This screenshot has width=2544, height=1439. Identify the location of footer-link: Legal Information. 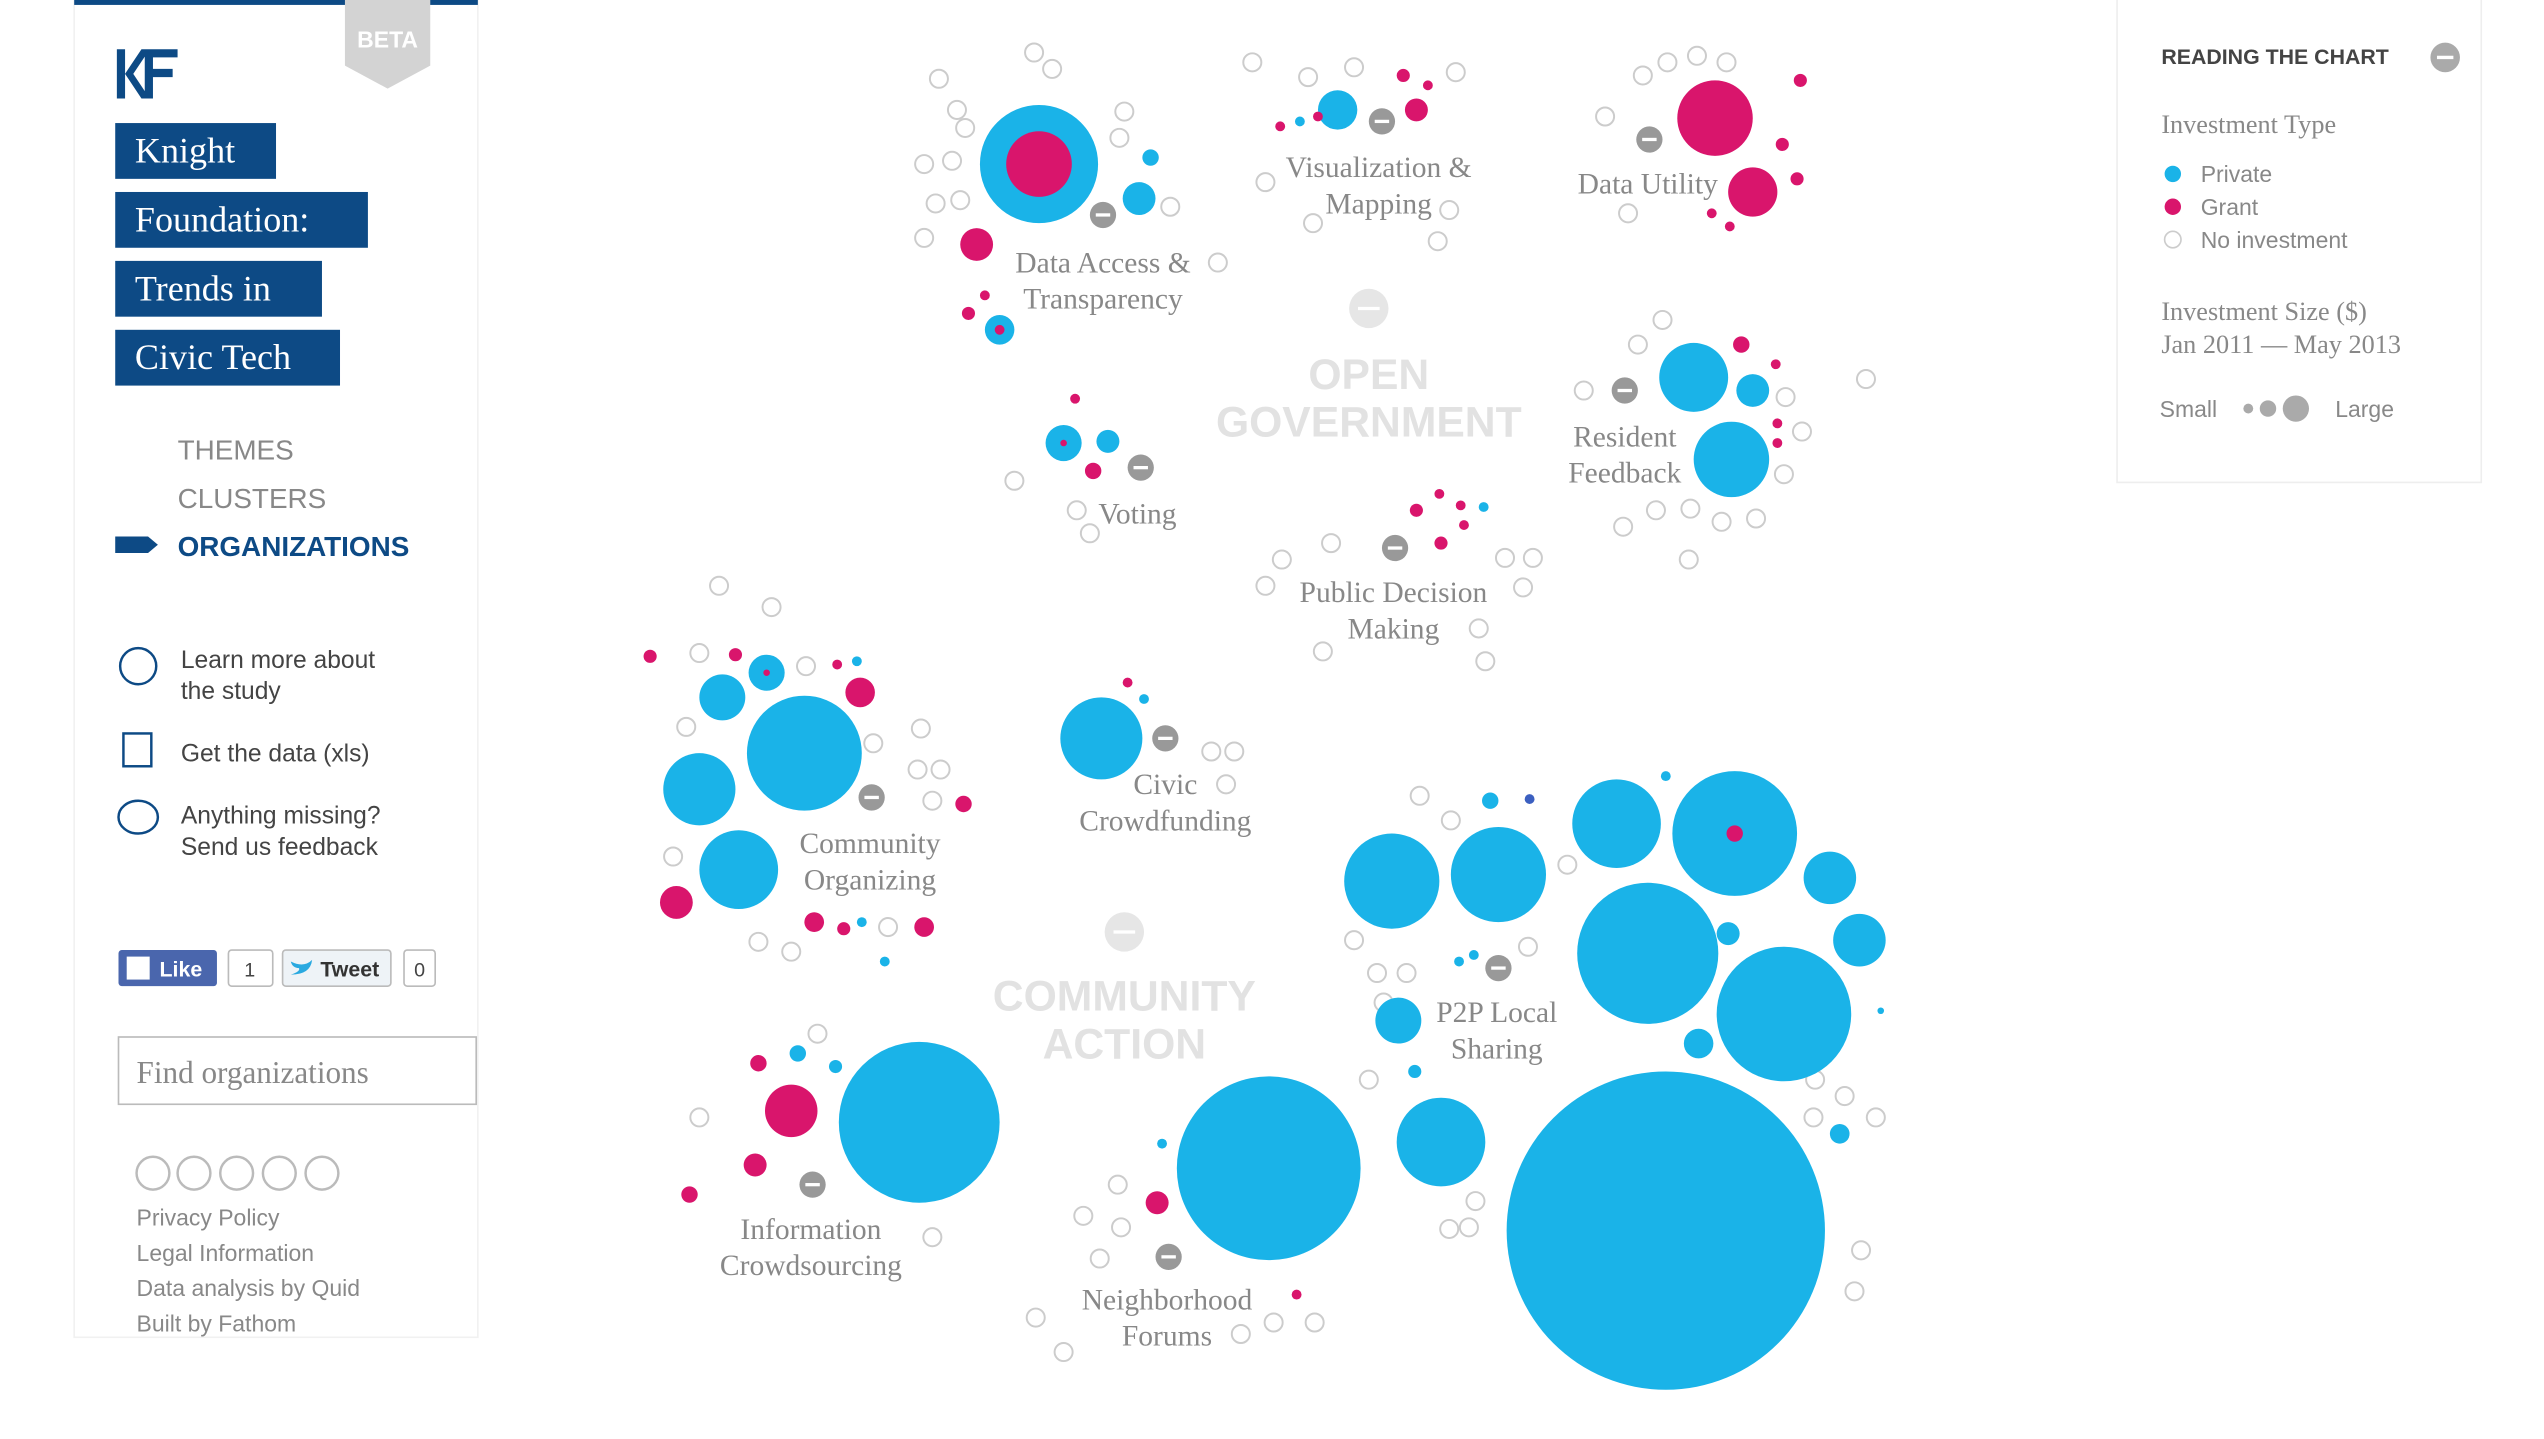
(225, 1253).